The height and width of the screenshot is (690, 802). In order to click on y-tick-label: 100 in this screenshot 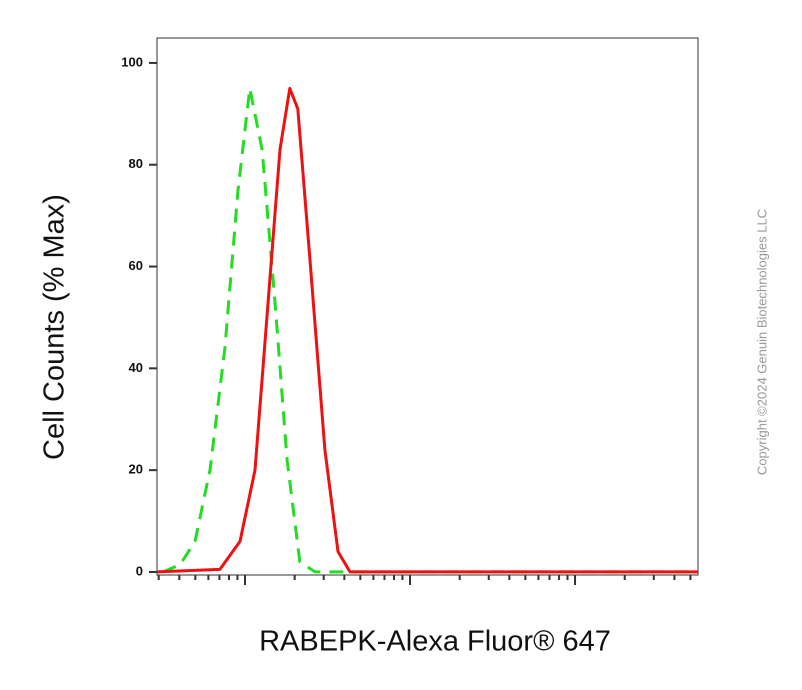, I will do `click(132, 61)`.